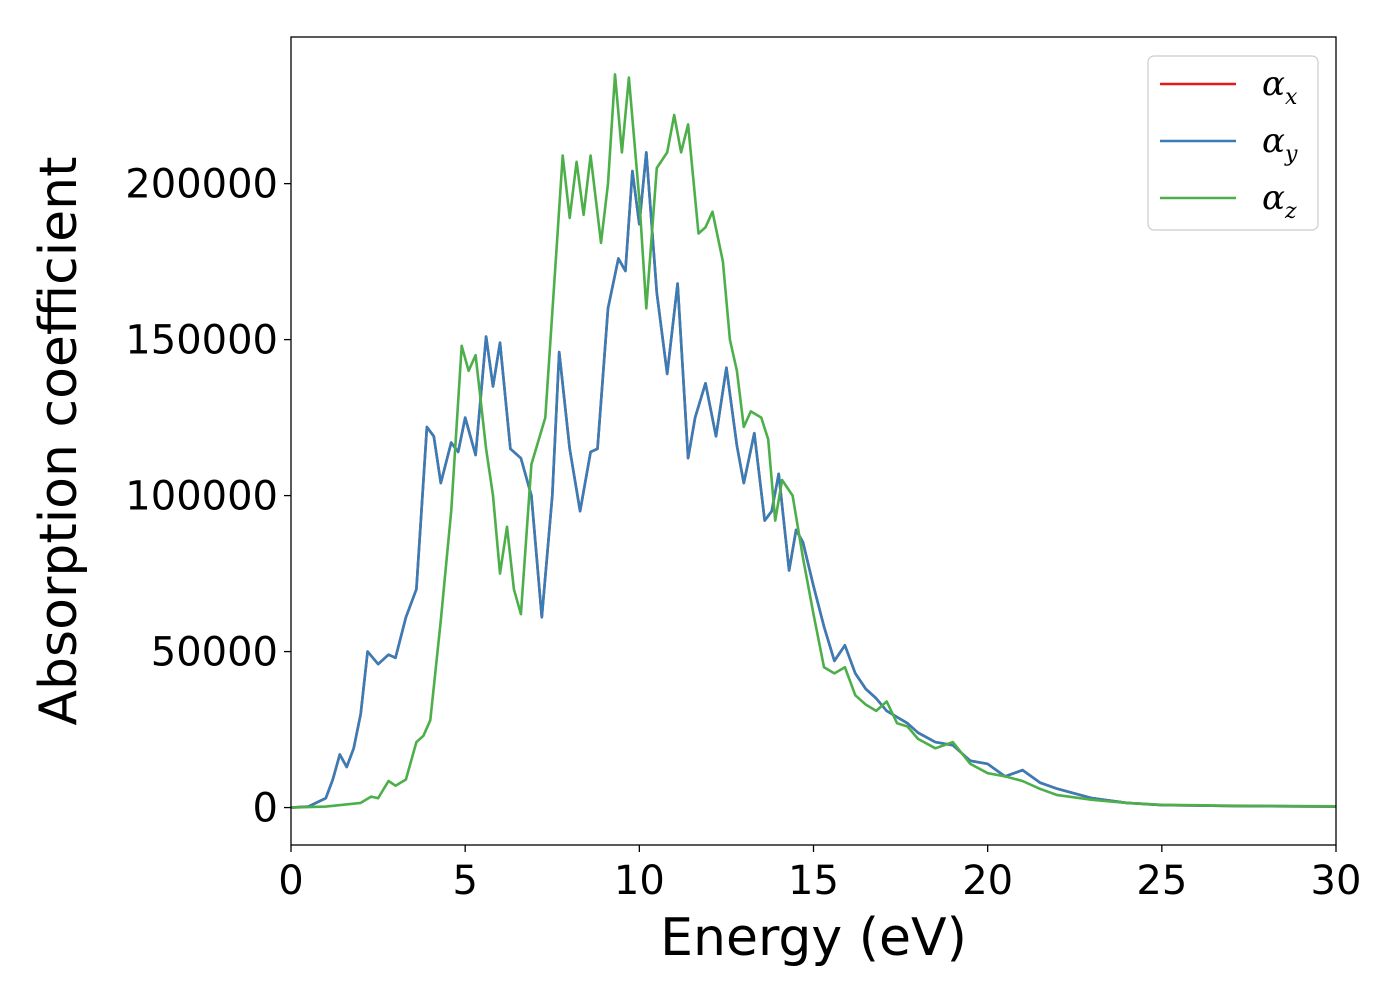  I want to click on y-axis: 0 50000 100000 150000 200000, so click(208, 497).